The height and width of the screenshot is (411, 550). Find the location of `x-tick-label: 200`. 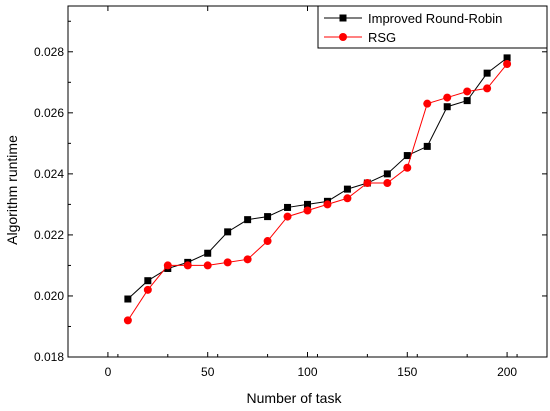

x-tick-label: 200 is located at coordinates (507, 372).